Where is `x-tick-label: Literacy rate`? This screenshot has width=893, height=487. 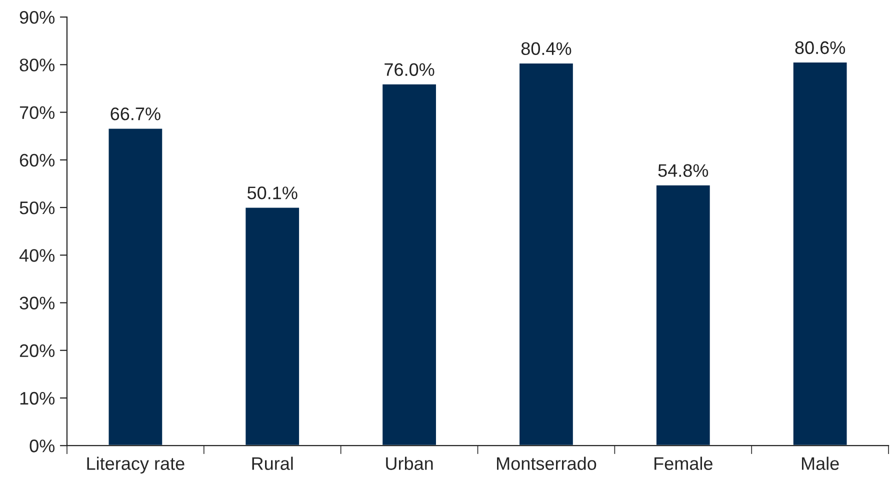 x-tick-label: Literacy rate is located at coordinates (135, 465).